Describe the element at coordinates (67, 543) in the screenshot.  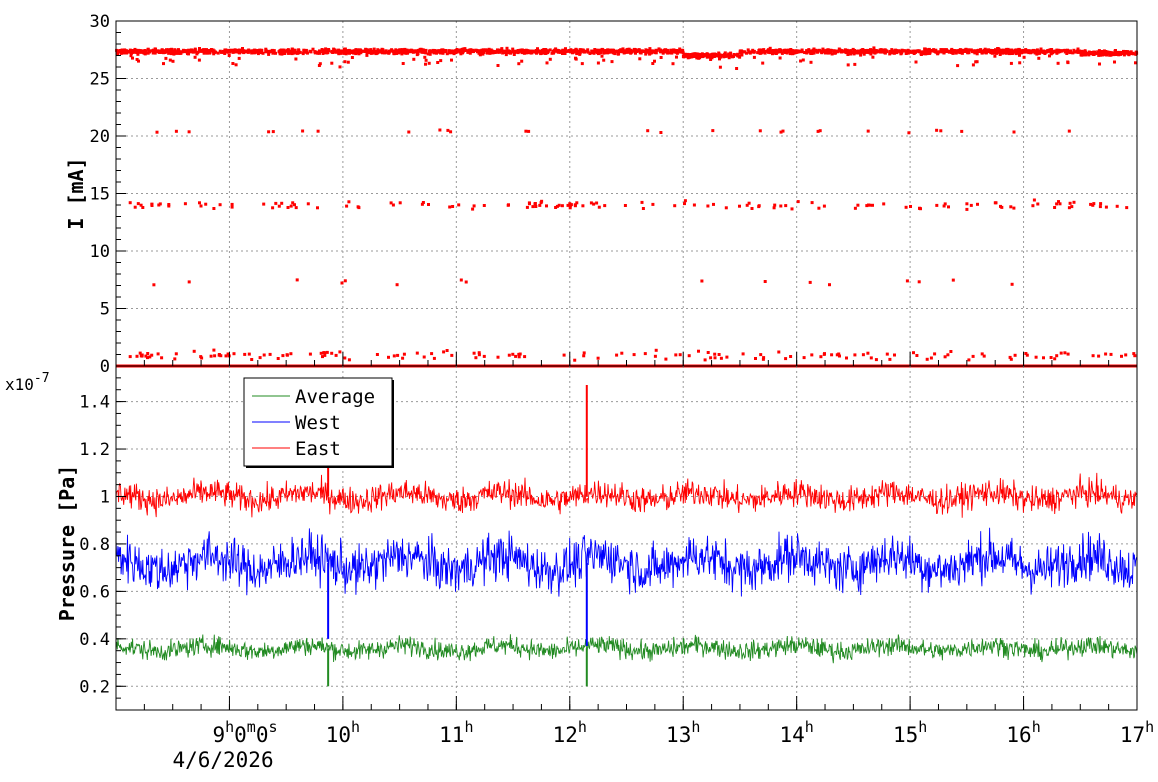
I see `y-axis-title-pressure: Pressure [Pa]` at that location.